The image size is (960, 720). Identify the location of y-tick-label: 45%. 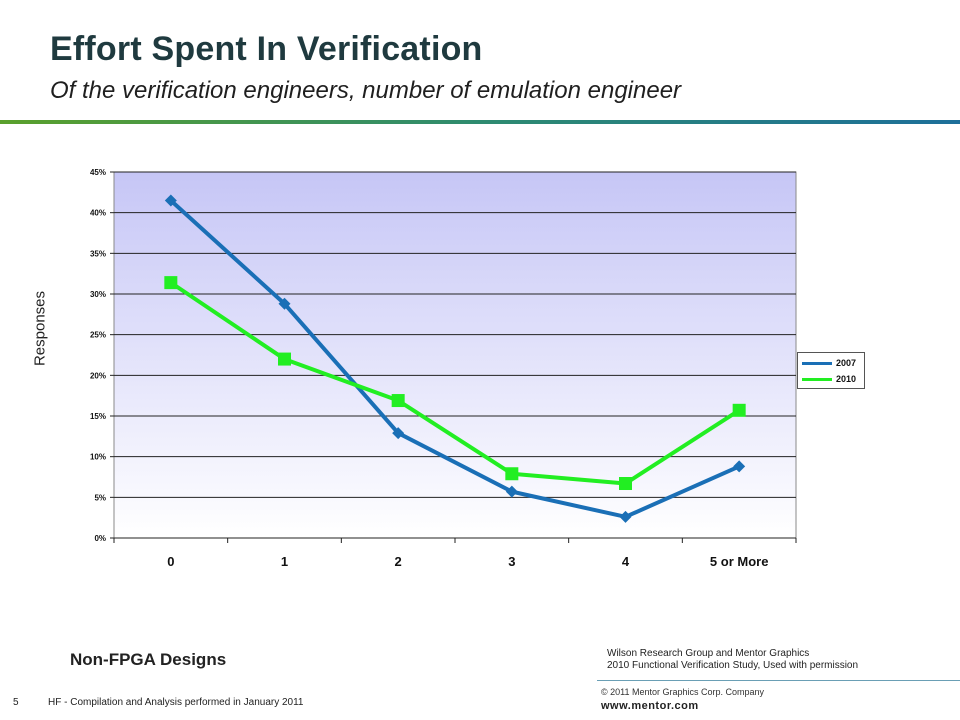
(98, 172).